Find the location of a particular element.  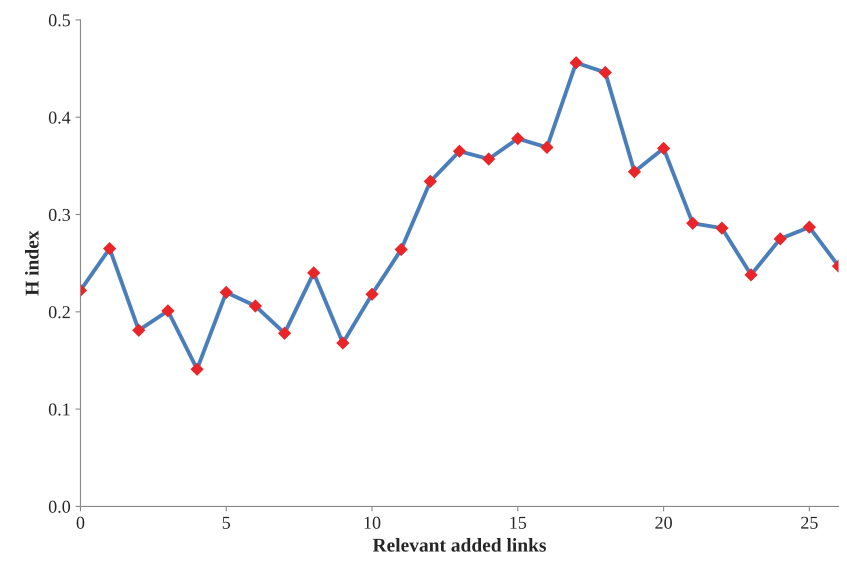

x-tick-label: 0 is located at coordinates (80, 522).